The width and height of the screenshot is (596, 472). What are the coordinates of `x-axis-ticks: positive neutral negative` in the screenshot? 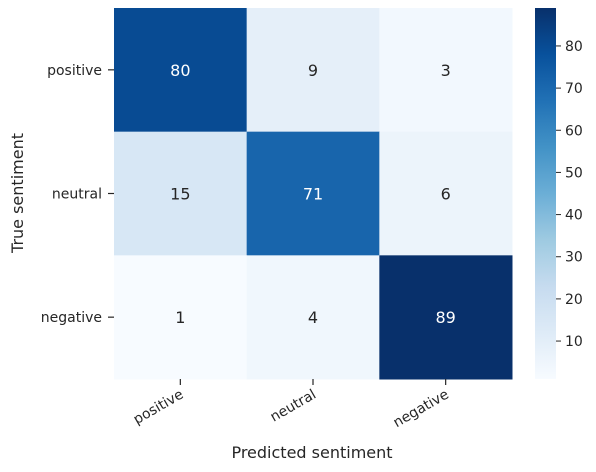 It's located at (291, 405).